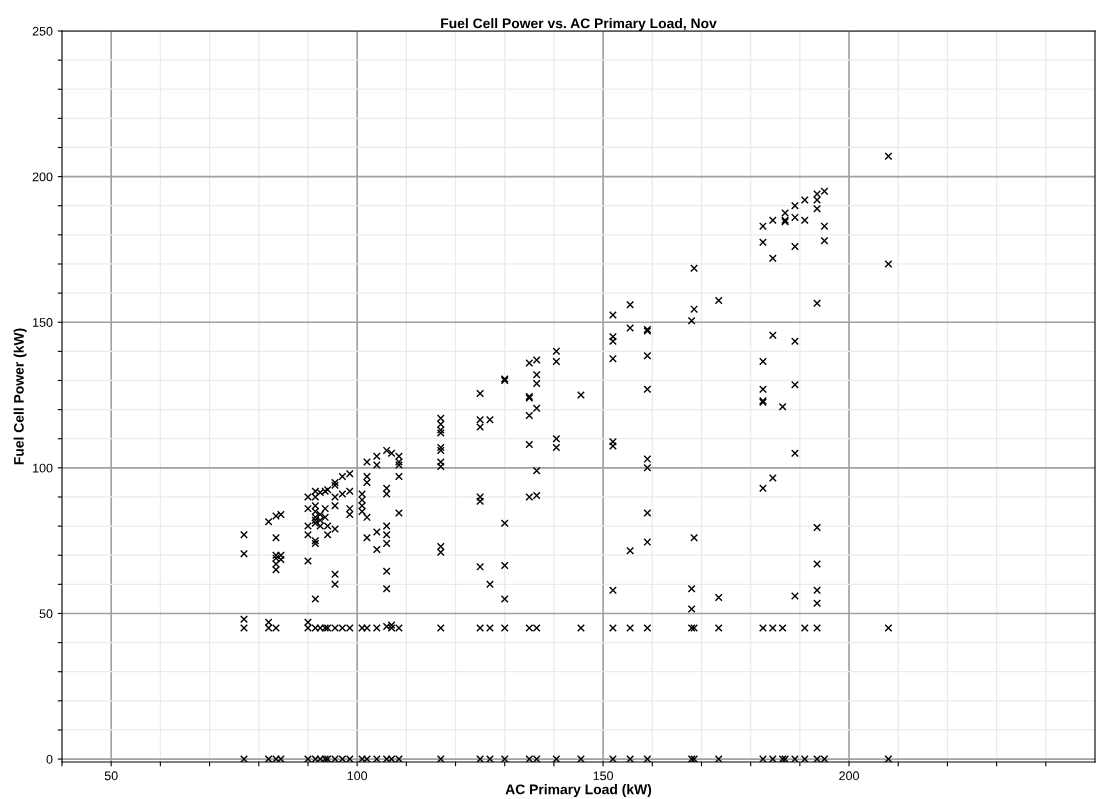  Describe the element at coordinates (579, 24) in the screenshot. I see `chart-title: Fuel Cell Power vs. AC Primary Load, Nov` at that location.